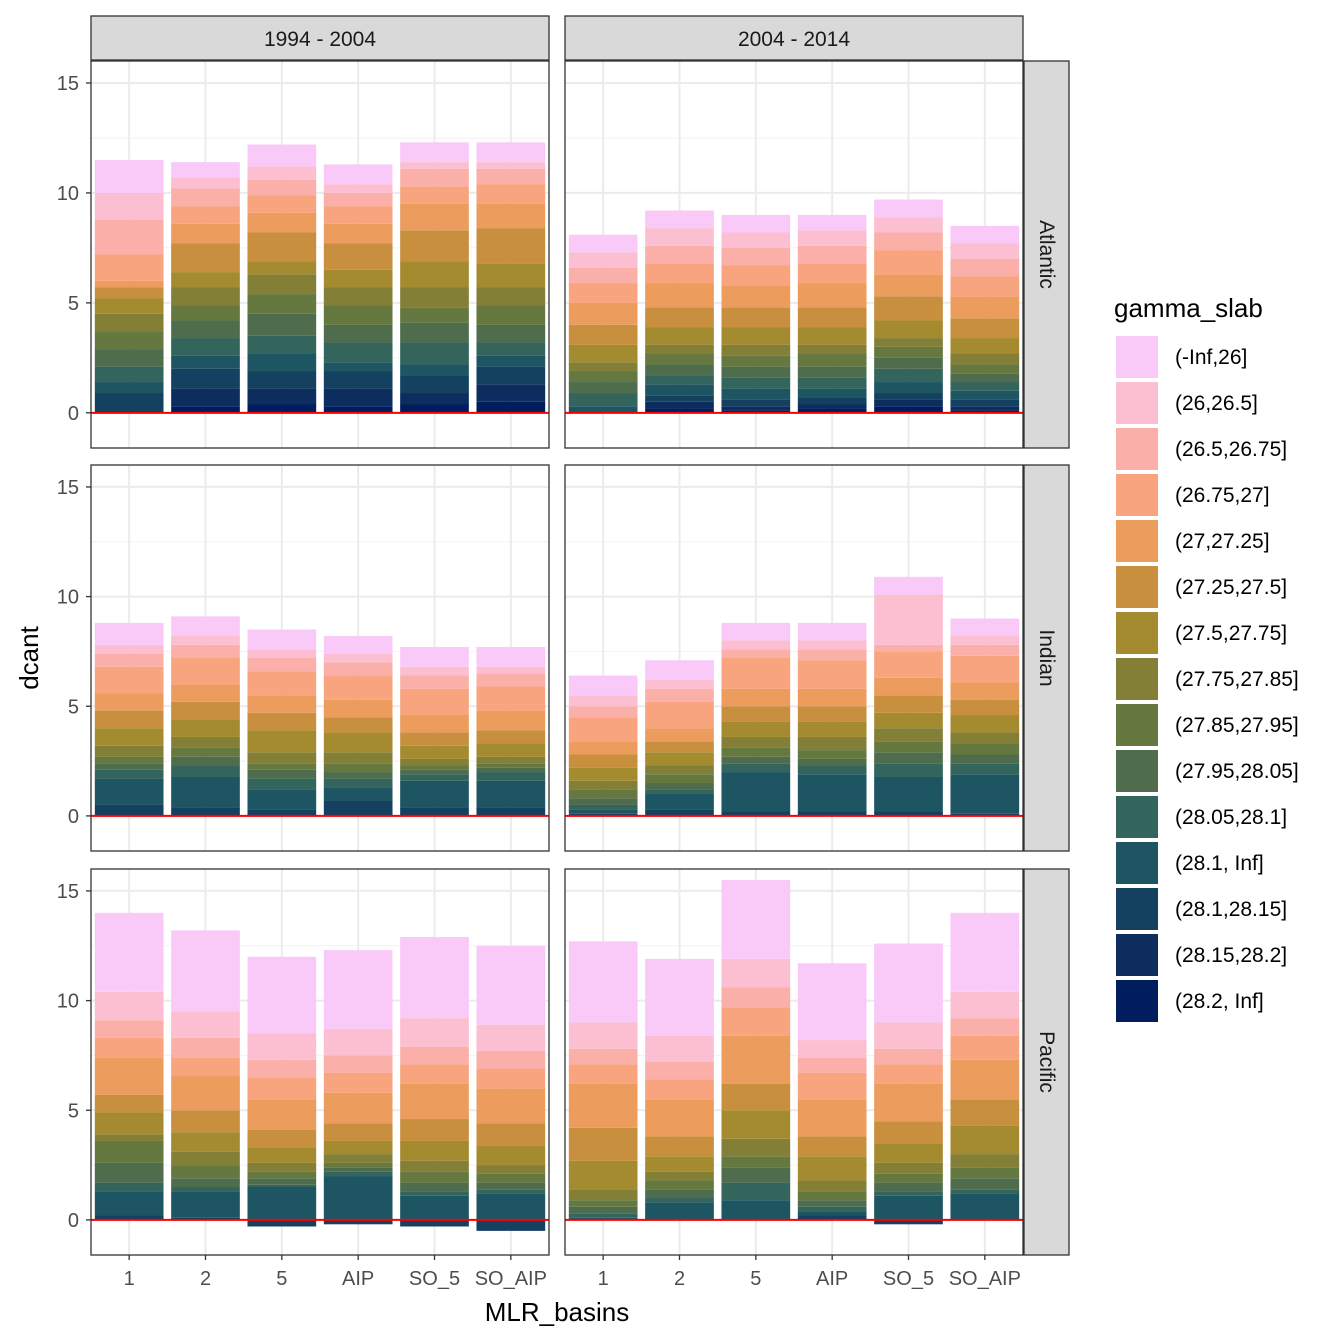 This screenshot has width=1344, height=1344. What do you see at coordinates (1137, 1001) in the screenshot?
I see `legend-key` at bounding box center [1137, 1001].